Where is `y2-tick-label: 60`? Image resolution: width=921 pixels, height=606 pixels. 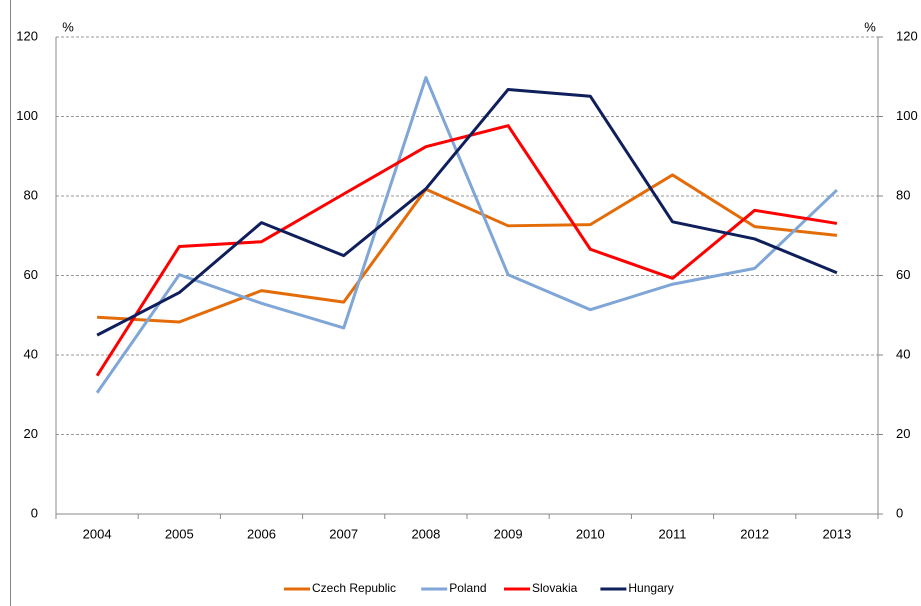 y2-tick-label: 60 is located at coordinates (903, 274).